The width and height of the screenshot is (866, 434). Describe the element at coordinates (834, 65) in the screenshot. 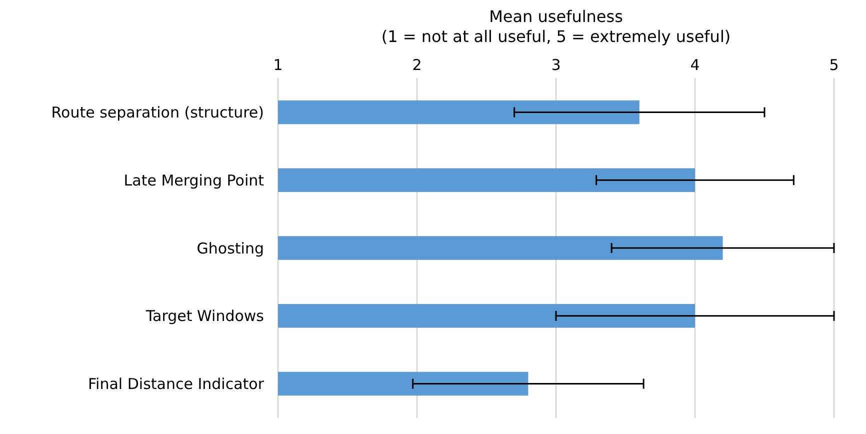

I see `x-tick-label: 5` at that location.